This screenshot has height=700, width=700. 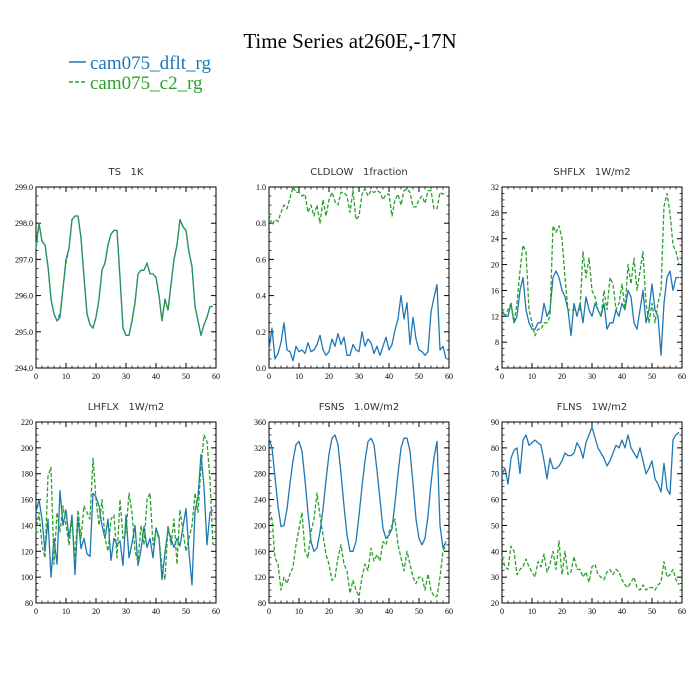 What do you see at coordinates (357, 545) in the screenshot?
I see `series-line-cam075-c2-rg-fsns` at bounding box center [357, 545].